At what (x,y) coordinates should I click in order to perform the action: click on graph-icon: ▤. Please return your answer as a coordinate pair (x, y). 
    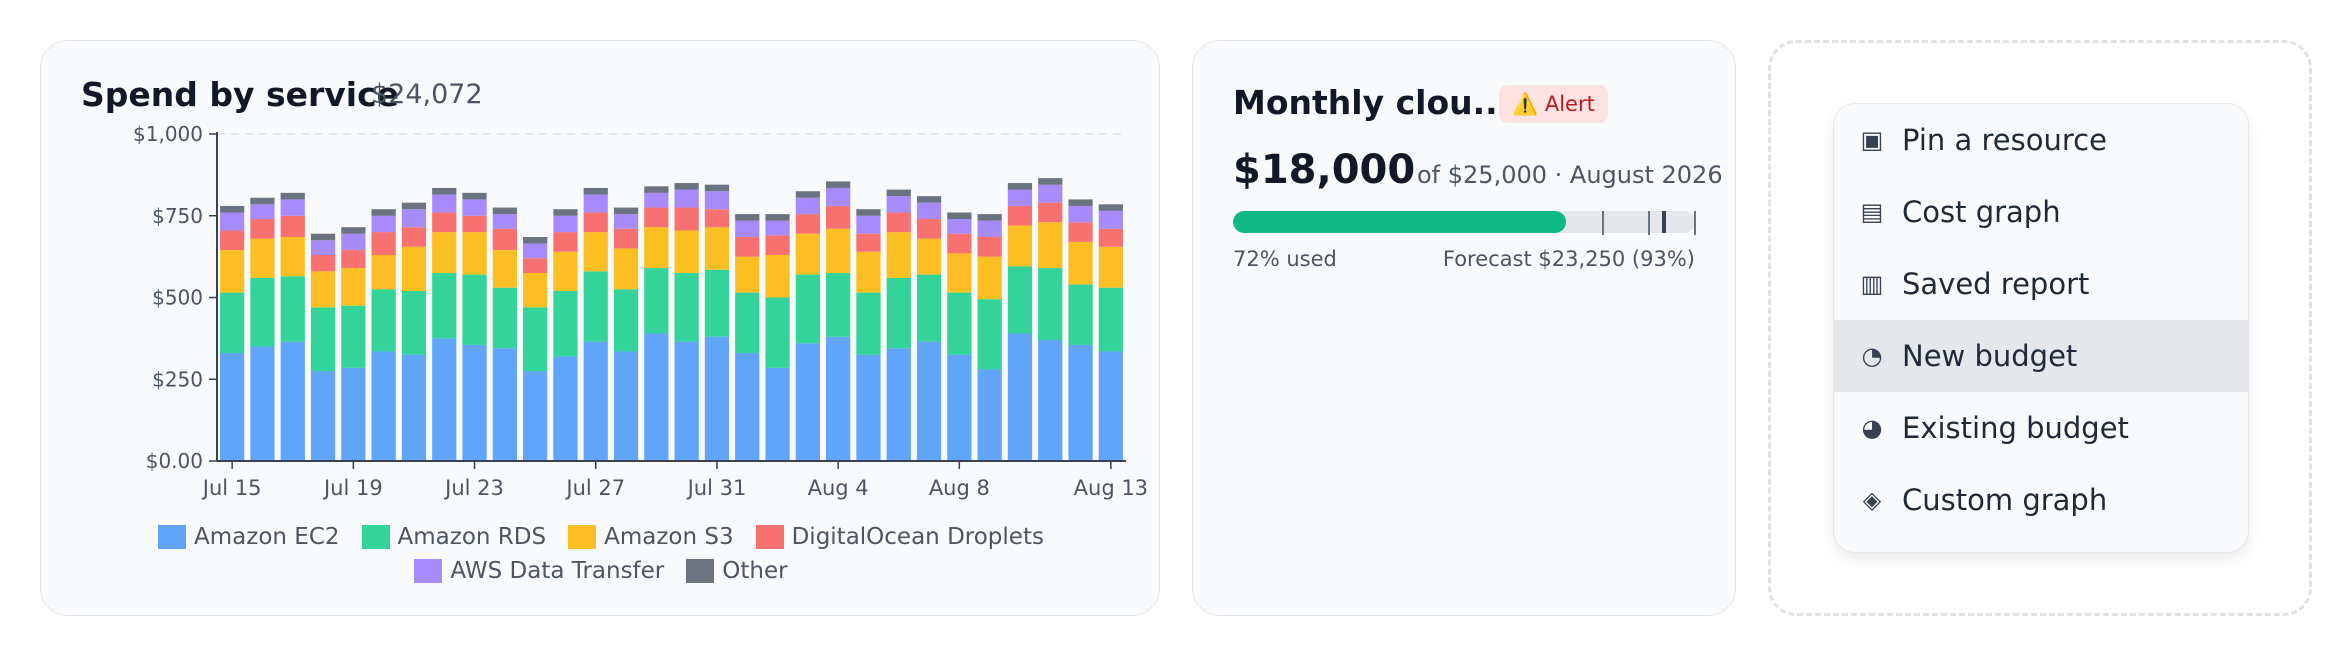
    Looking at the image, I should click on (1872, 212).